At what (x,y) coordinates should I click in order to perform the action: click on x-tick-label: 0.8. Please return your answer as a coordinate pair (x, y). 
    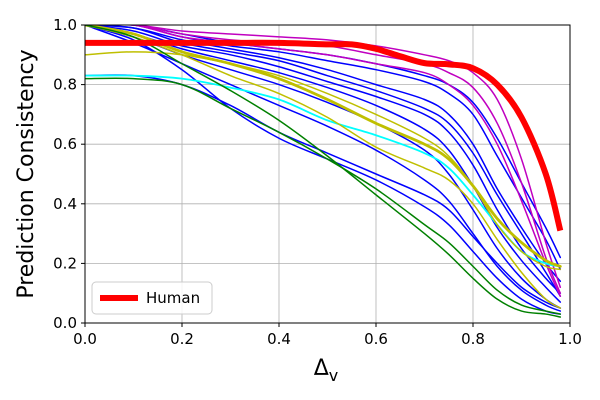
    Looking at the image, I should click on (473, 339).